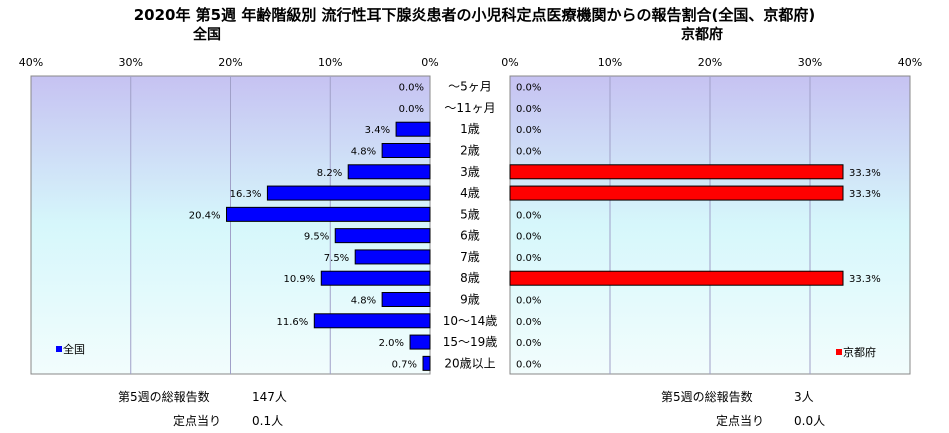 This screenshot has width=949, height=433. I want to click on category-label: 4歳, so click(470, 193).